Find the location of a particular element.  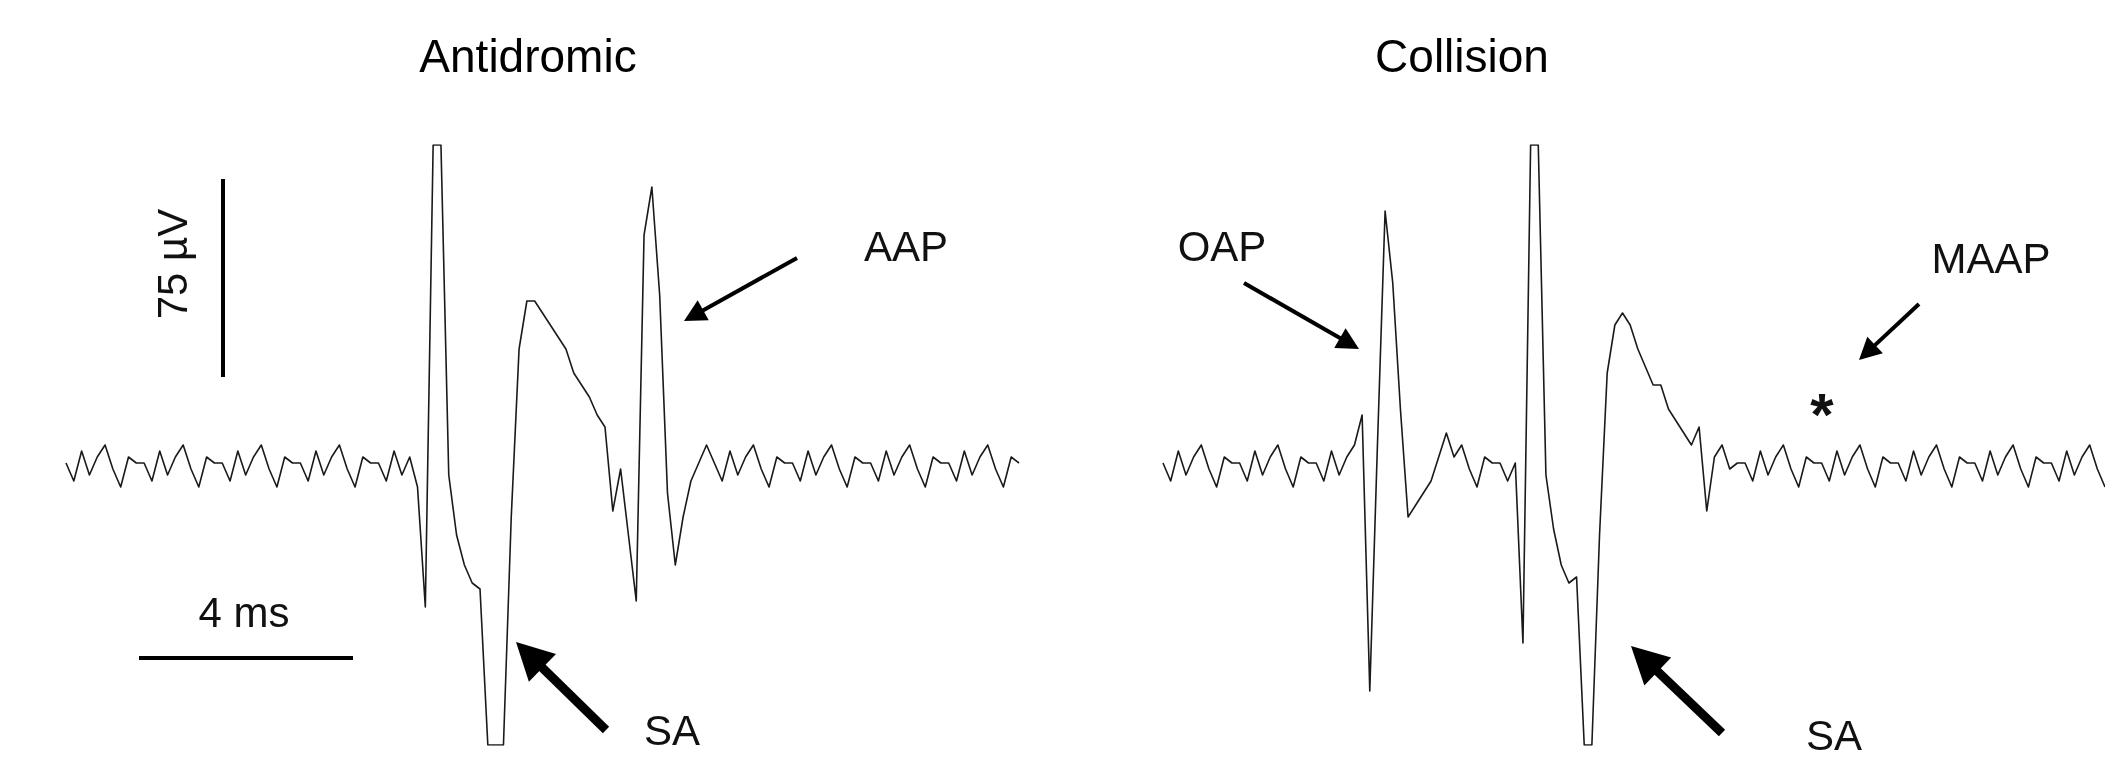

chart-title: Antidromic is located at coordinates (528, 56).